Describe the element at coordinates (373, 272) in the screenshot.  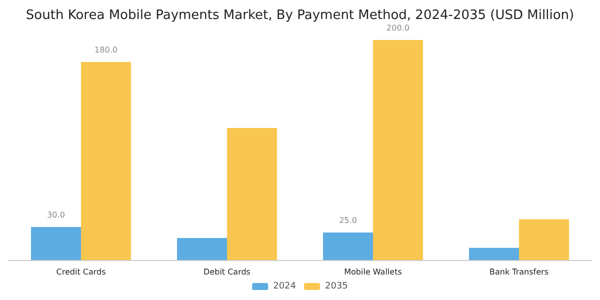
I see `x-tick-label: Mobile Wallets` at that location.